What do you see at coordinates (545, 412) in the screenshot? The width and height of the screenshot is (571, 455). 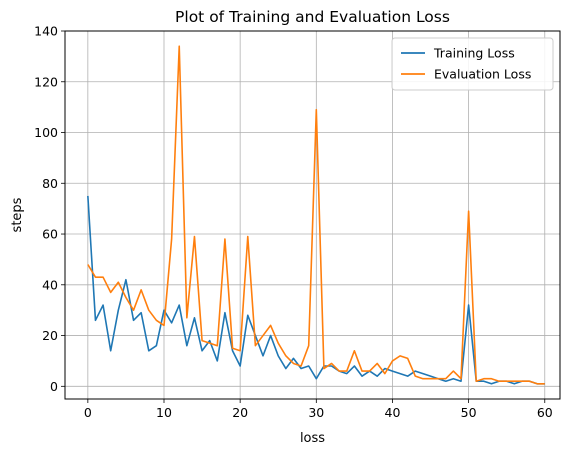 I see `x-tick-label: 60` at bounding box center [545, 412].